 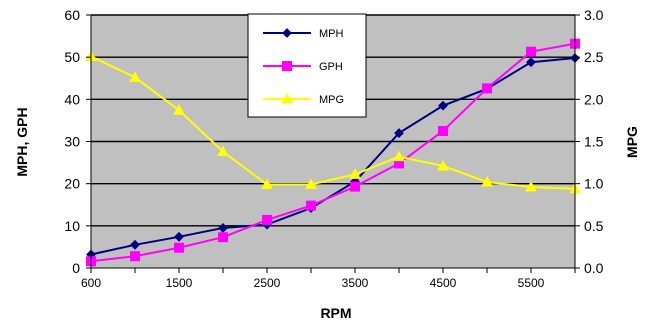 I want to click on x-tick-label: 600, so click(x=91, y=283).